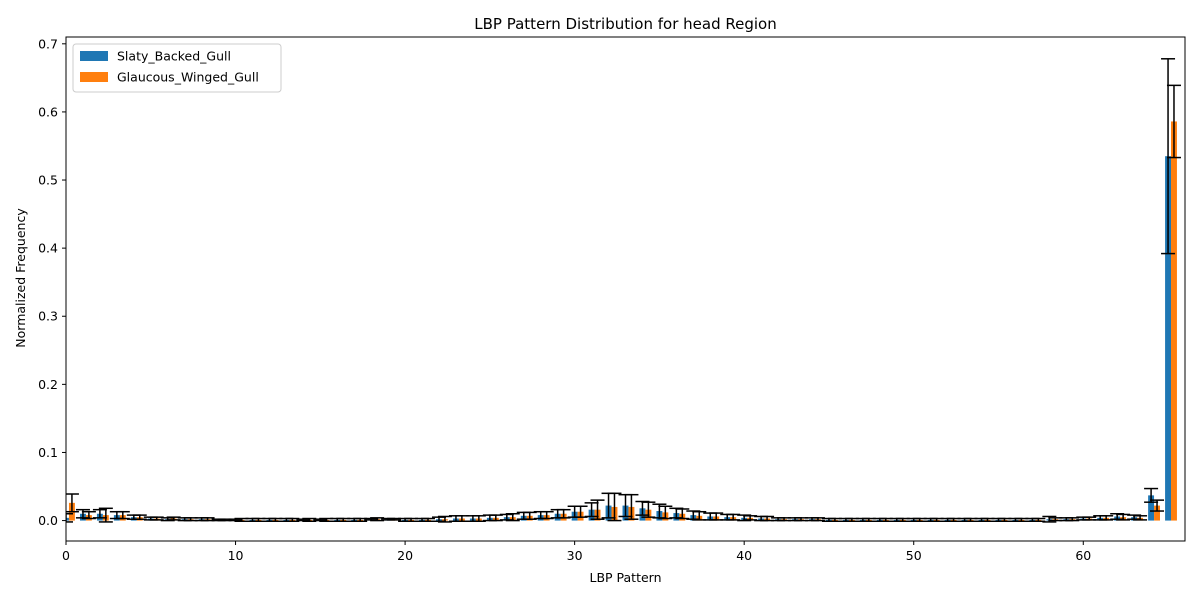 The image size is (1200, 600). Describe the element at coordinates (188, 77) in the screenshot. I see `legend-label-1: Glaucous_Winged_Gull` at that location.